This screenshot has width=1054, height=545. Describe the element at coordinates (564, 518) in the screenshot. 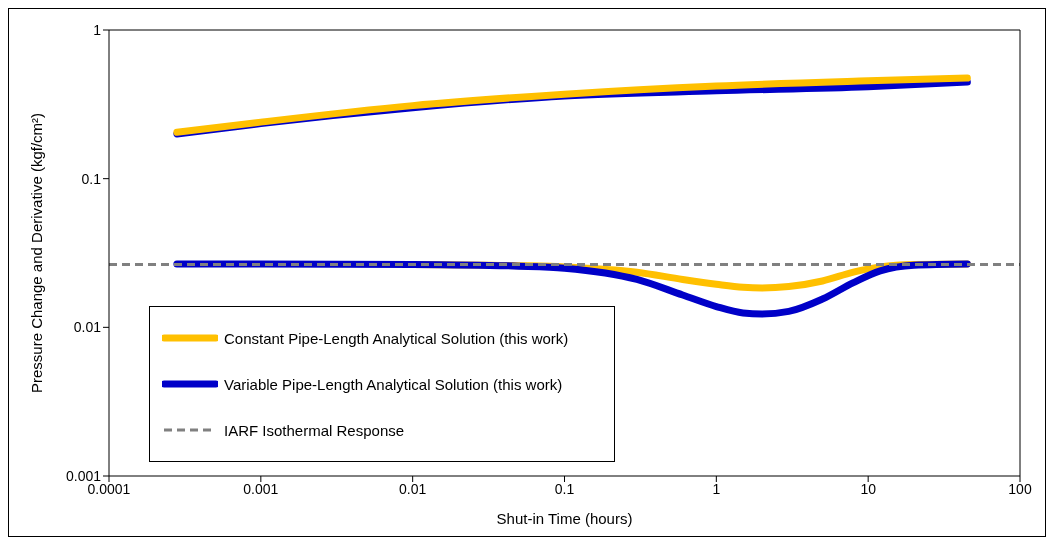

I see `x-axis-title: Shut-in Time (hours)` at that location.